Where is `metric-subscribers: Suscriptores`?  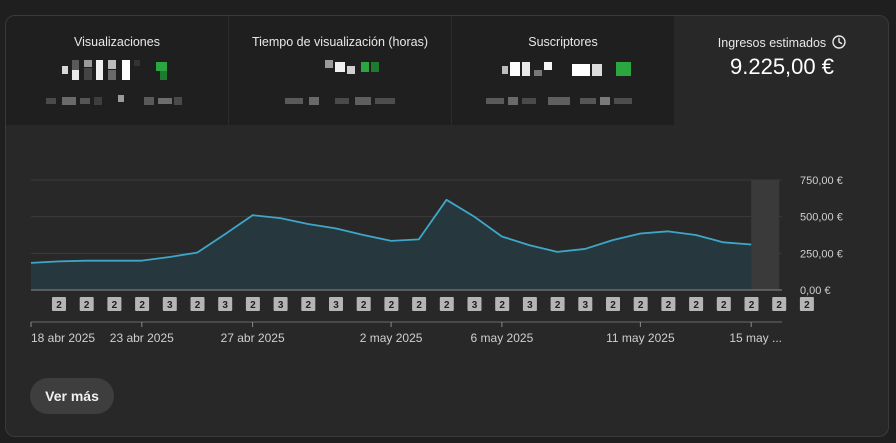 metric-subscribers: Suscriptores is located at coordinates (563, 70).